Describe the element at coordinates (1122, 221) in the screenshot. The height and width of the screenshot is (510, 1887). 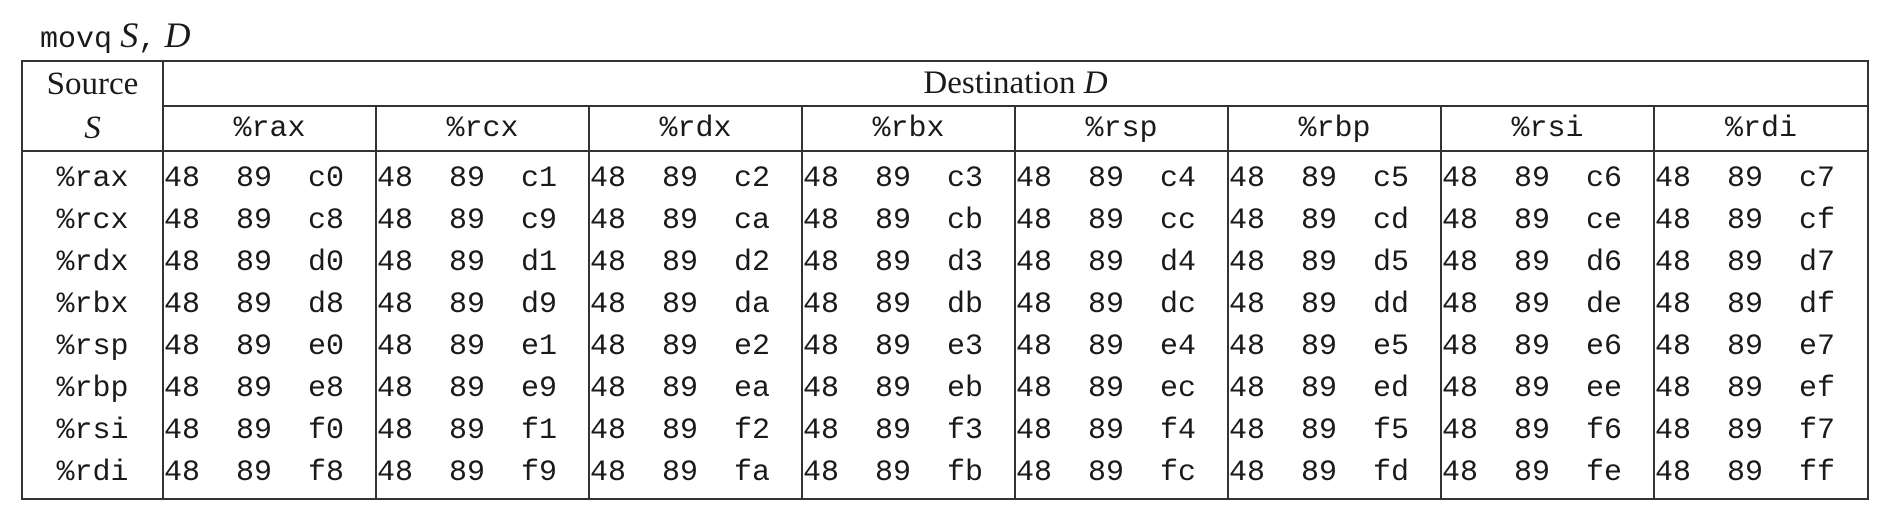
I see `encoding-cell: 48 89 cc` at that location.